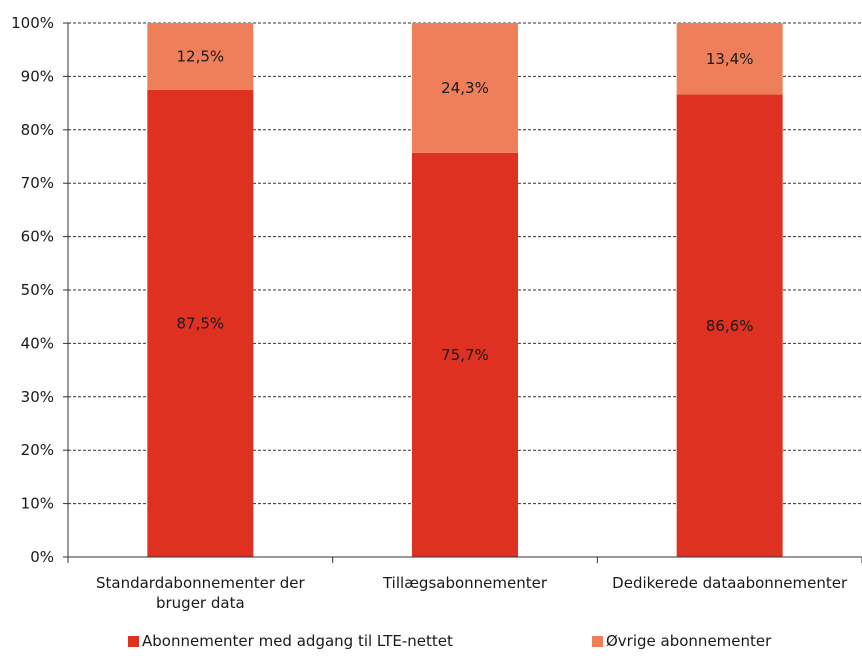 This screenshot has height=656, width=862. I want to click on data-label: 24,3%, so click(465, 88).